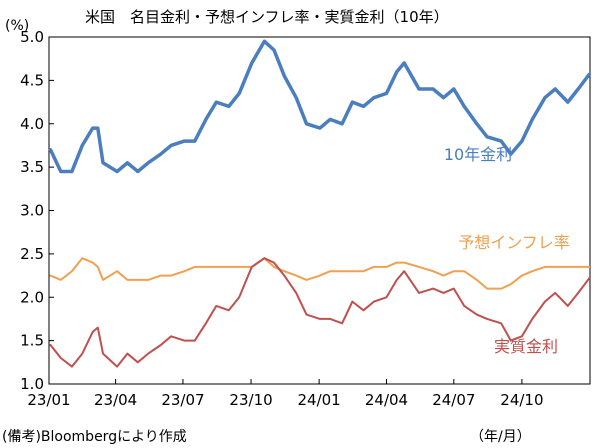  Describe the element at coordinates (514, 242) in the screenshot. I see `series-label-expected-inflation: 予想インフレ率` at that location.